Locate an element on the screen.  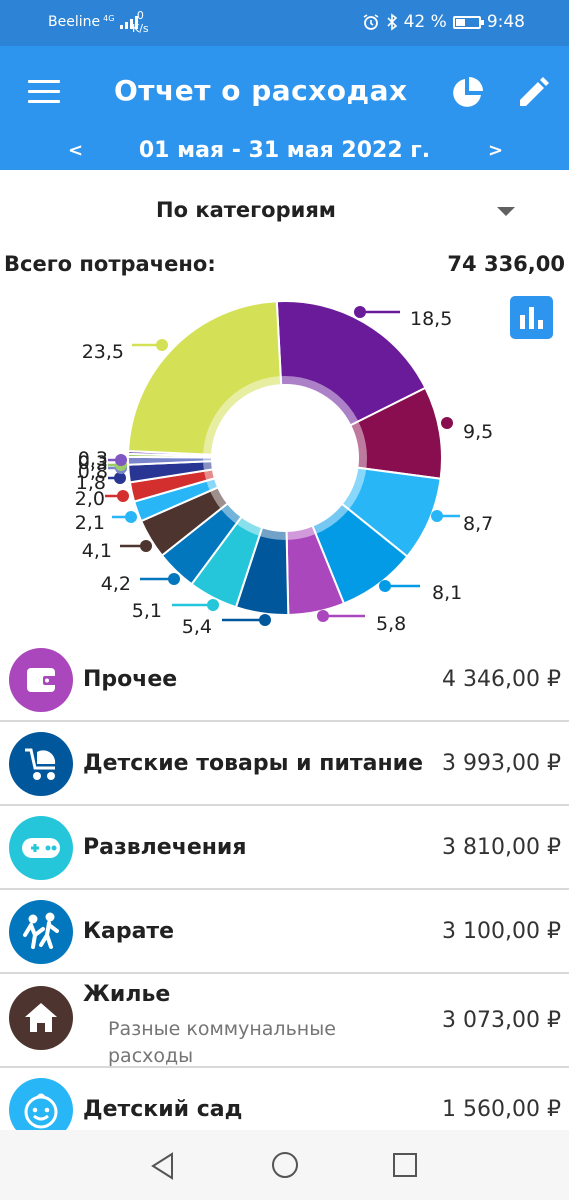
karate-icon is located at coordinates (41, 932).